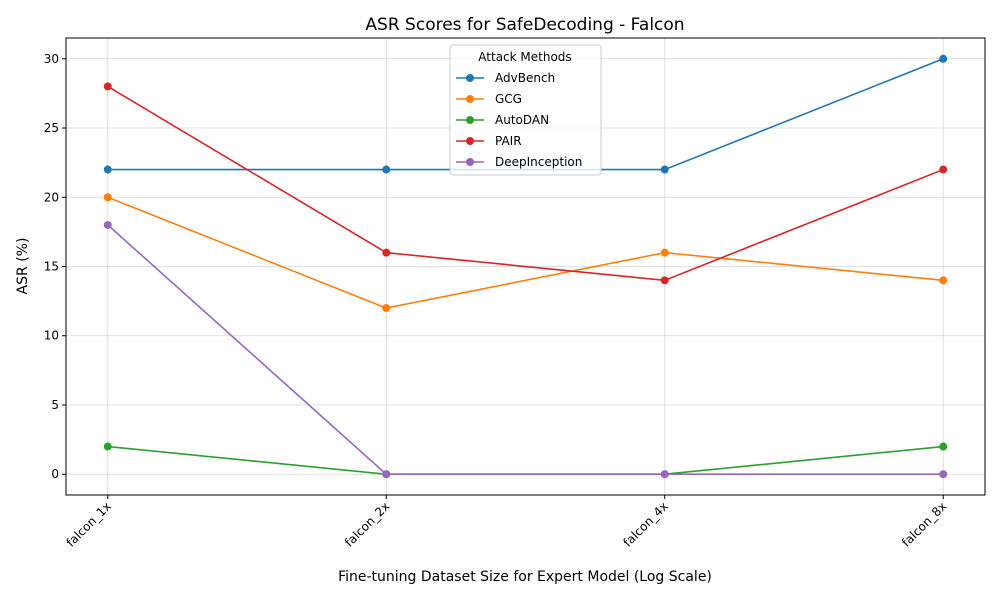 The height and width of the screenshot is (600, 1000). I want to click on y-tick-label: 0, so click(55, 474).